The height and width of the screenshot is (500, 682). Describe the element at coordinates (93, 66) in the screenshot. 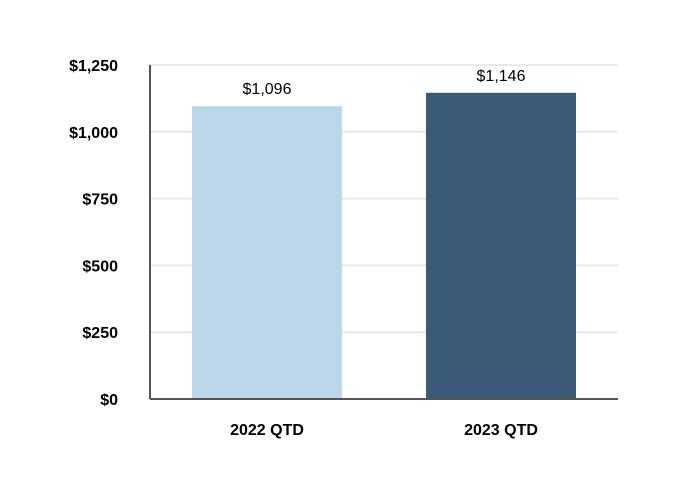

I see `y-tick-label: $1,250` at that location.